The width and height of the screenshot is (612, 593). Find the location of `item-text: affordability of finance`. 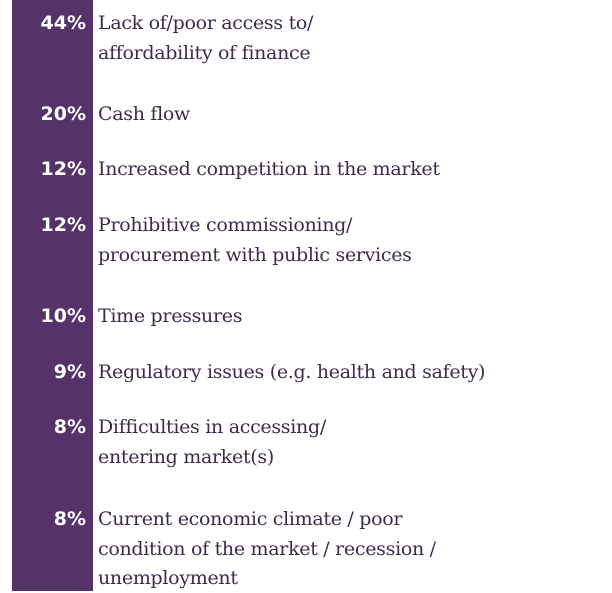

item-text: affordability of finance is located at coordinates (204, 52).